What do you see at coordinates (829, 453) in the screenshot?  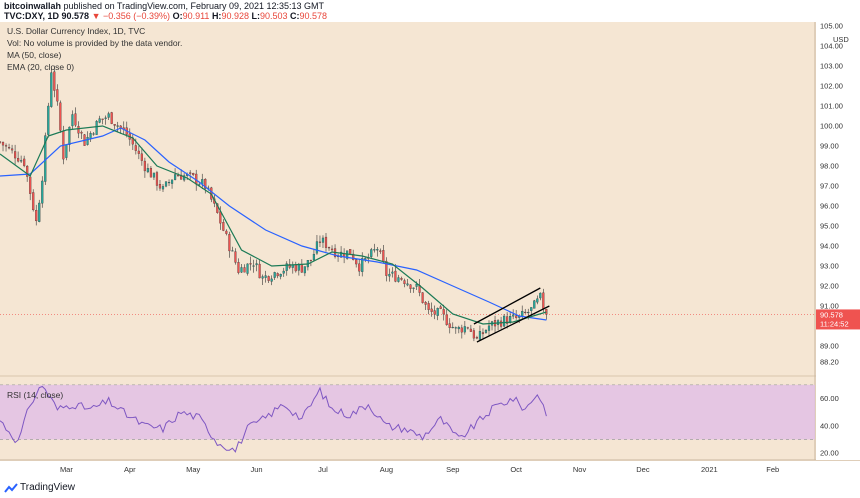 I see `rsi-tick-label: 20.00` at bounding box center [829, 453].